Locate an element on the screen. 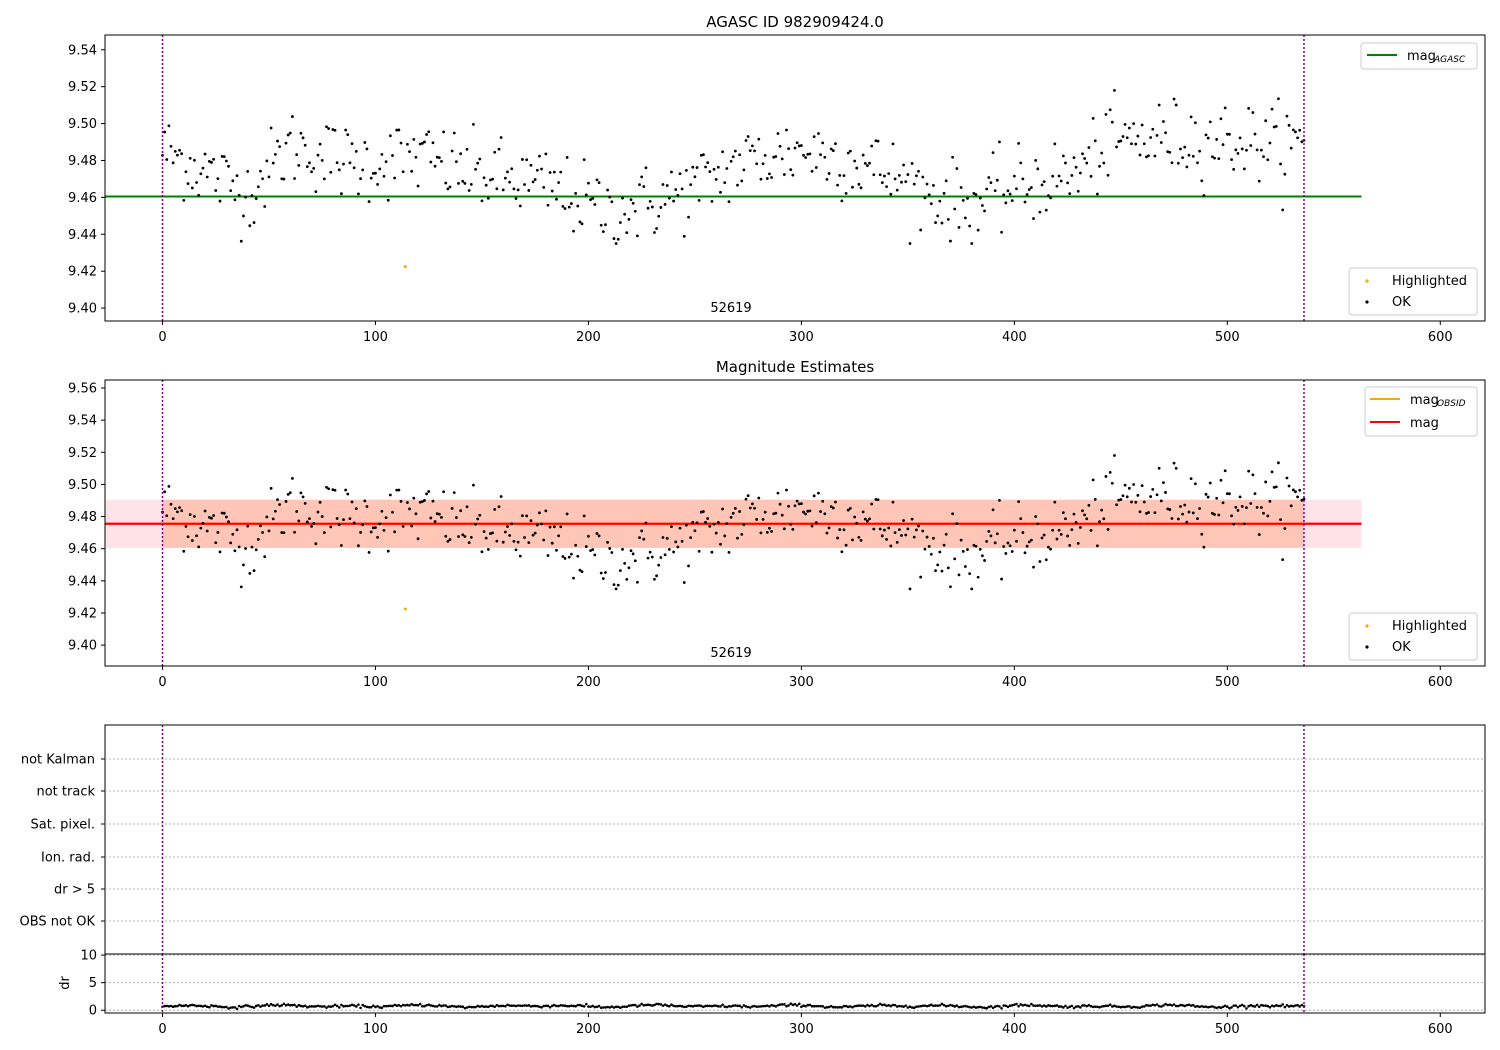 The height and width of the screenshot is (1050, 1500). x-tick-label: 0 is located at coordinates (162, 337).